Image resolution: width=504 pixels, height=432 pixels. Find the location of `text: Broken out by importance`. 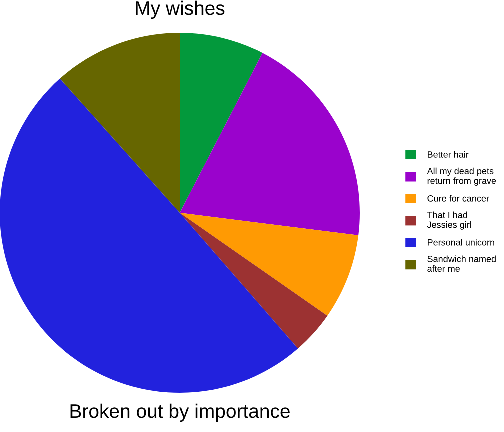

text: Broken out by importance is located at coordinates (180, 413).